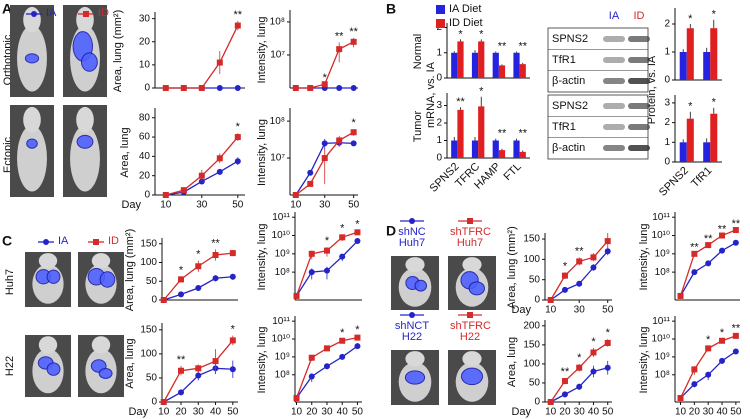 This screenshot has height=419, width=750. Describe the element at coordinates (722, 412) in the screenshot. I see `x-tick-label: 40` at that location.